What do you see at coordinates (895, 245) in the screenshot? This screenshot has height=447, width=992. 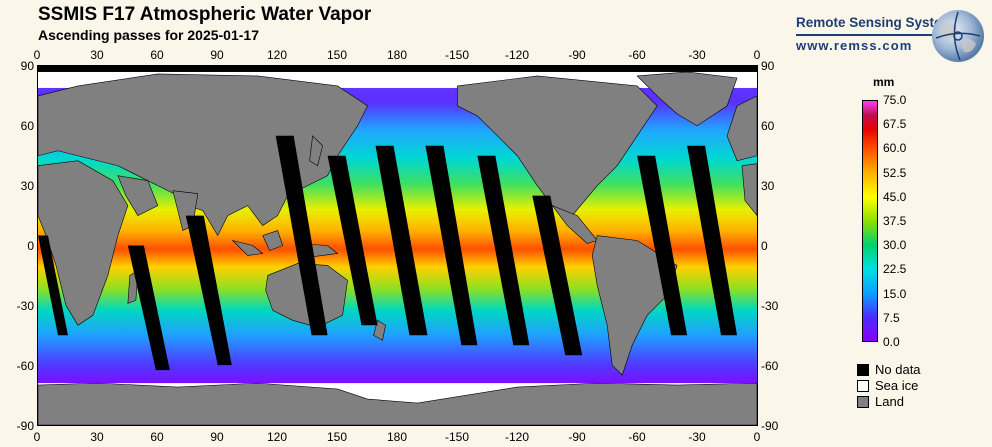 I see `colorbar-label: 30.0` at bounding box center [895, 245].